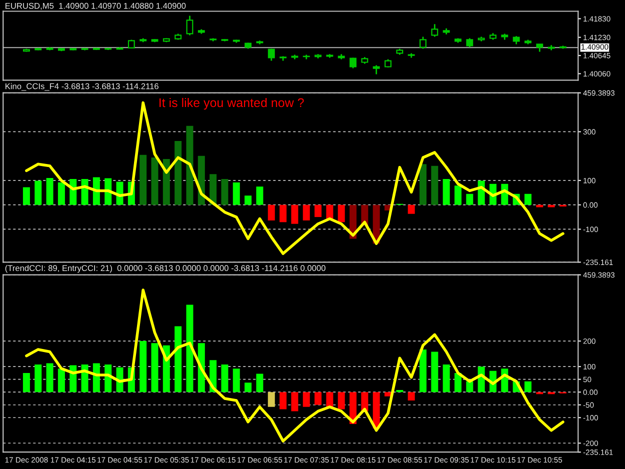 The width and height of the screenshot is (625, 469). I want to click on chart-title: Kino_CCIs_F4 -3.6813 -3.6813 -114.2116, so click(82, 87).